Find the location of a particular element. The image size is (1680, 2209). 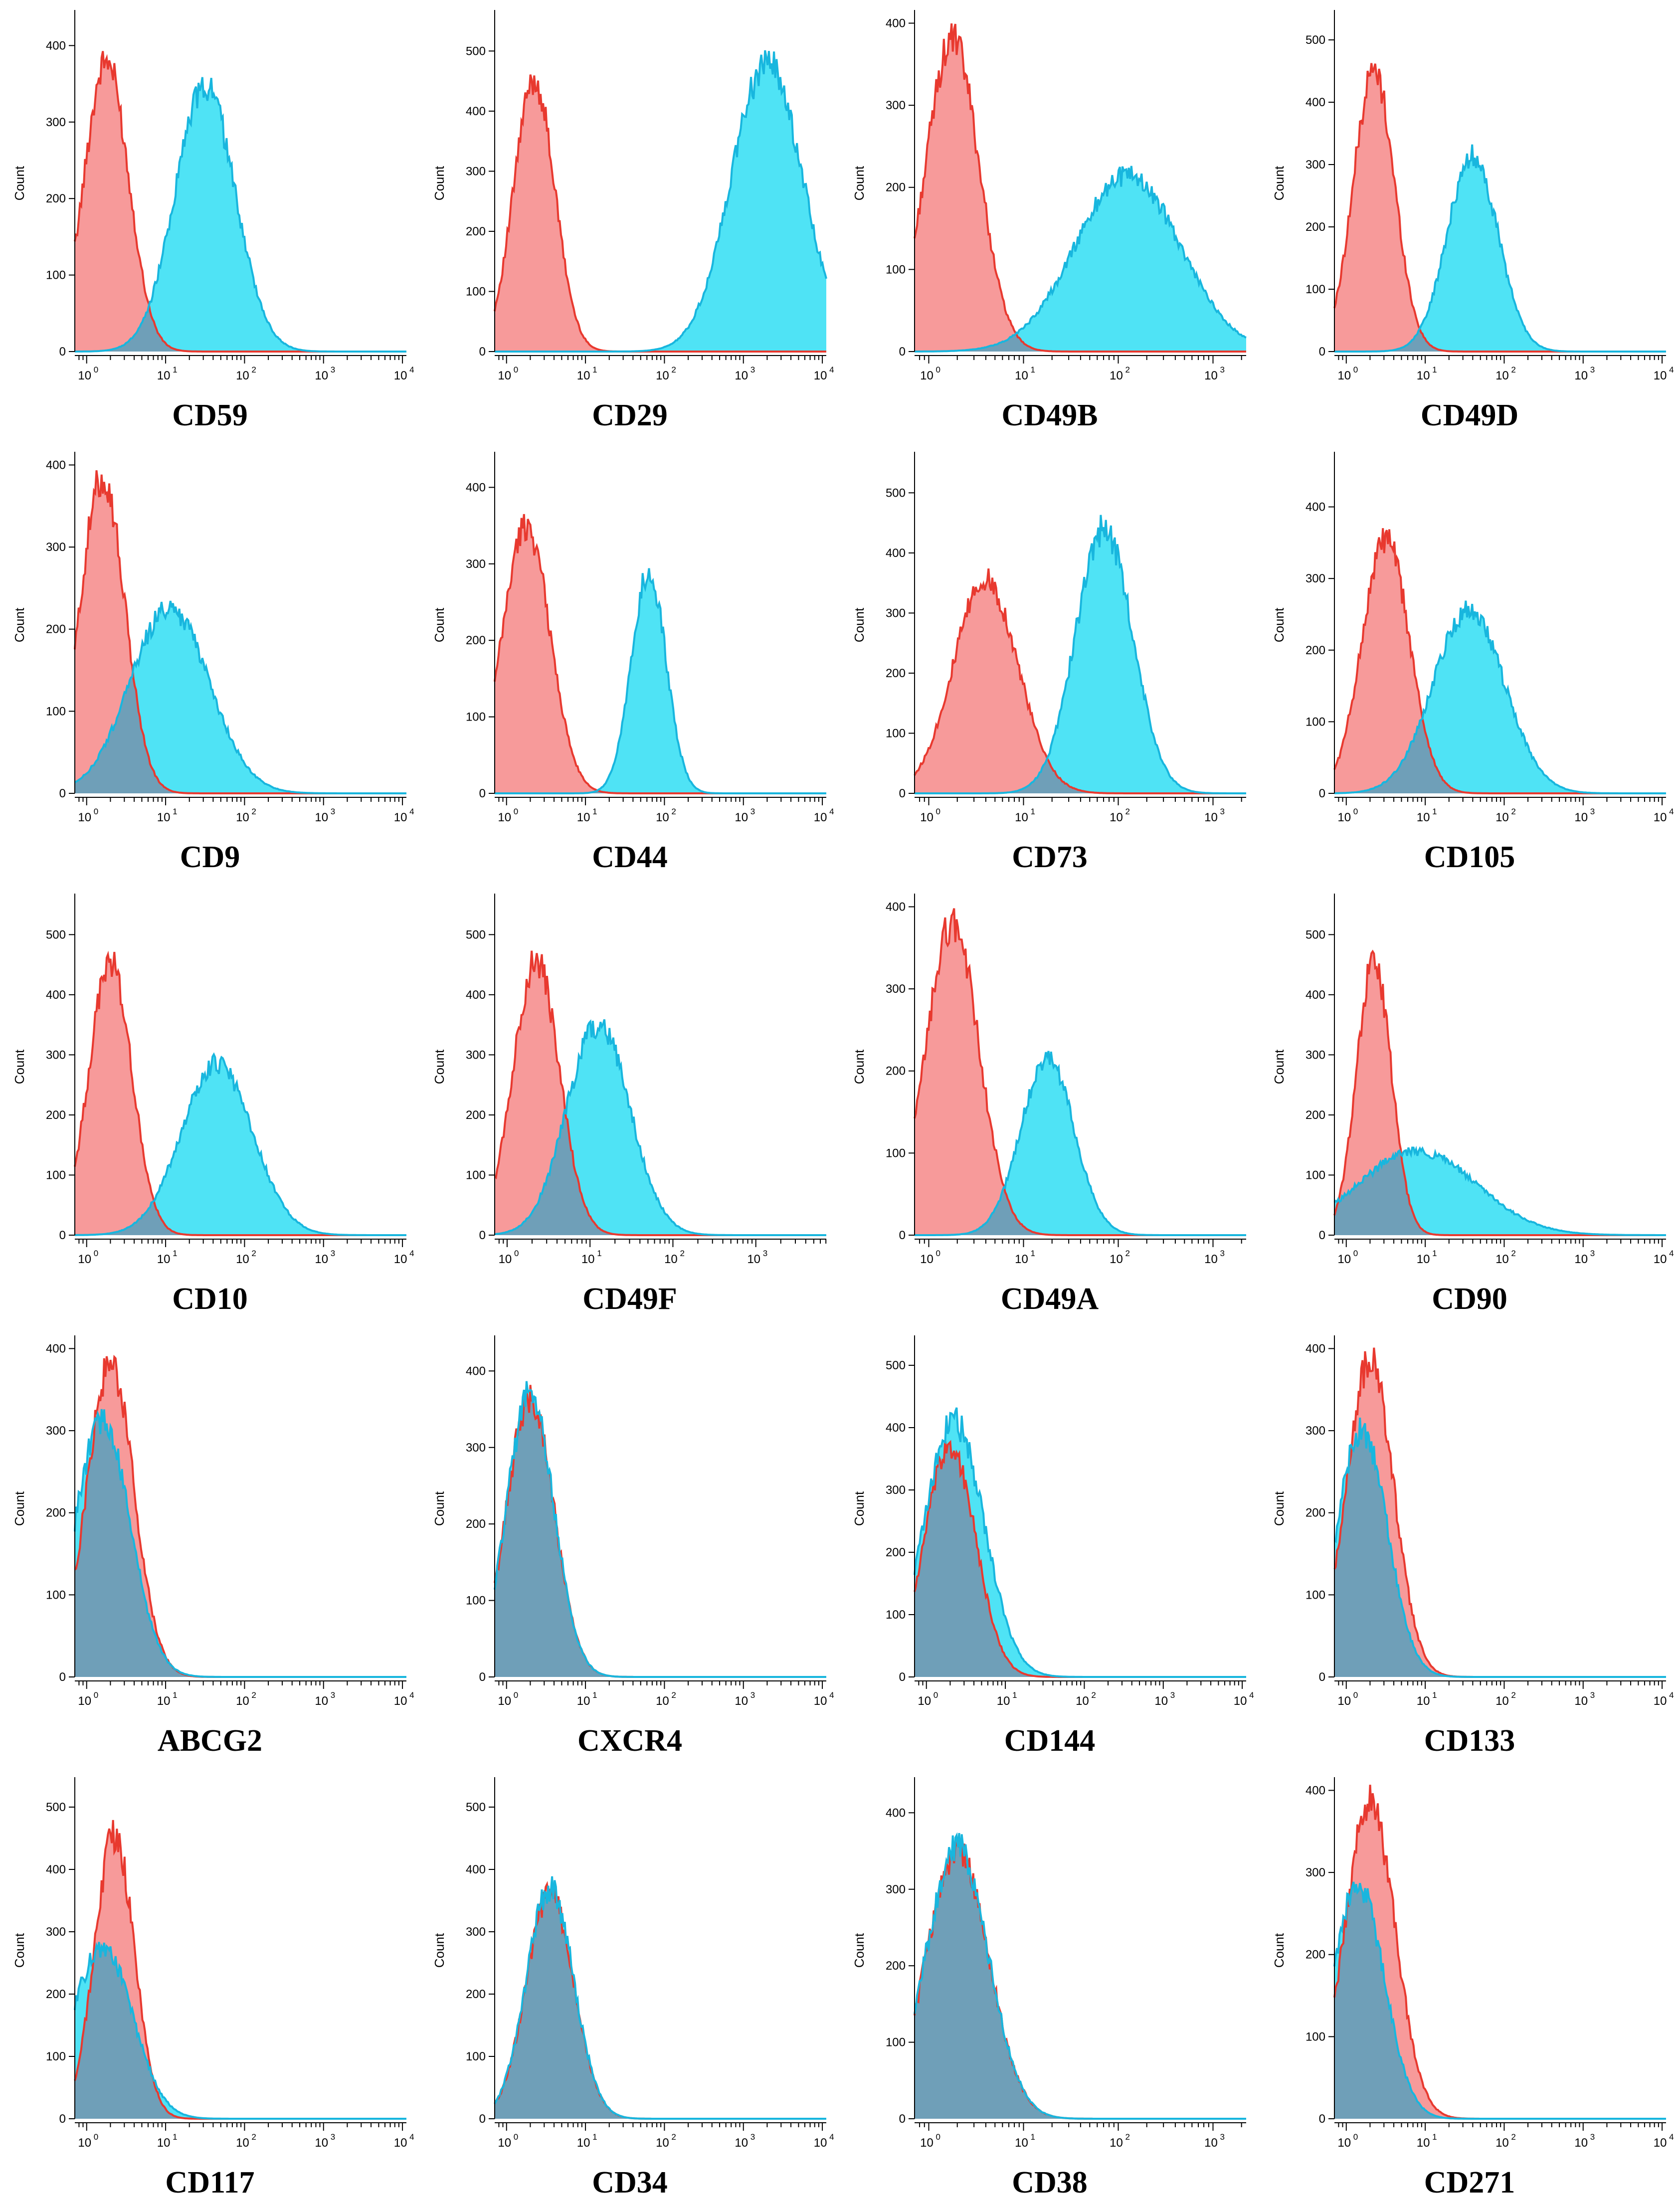

histogram-panel-cd59: 0 100 200 300 400 Count 10 0 10 1 10 2 10 3 10 4 CD59 is located at coordinates (210, 221).